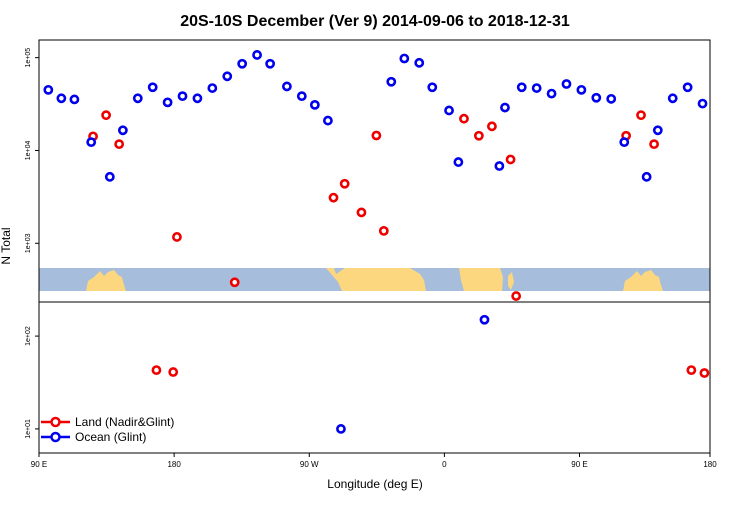 Image resolution: width=750 pixels, height=505 pixels. What do you see at coordinates (28, 429) in the screenshot?
I see `y-tick-label: 1e+01` at bounding box center [28, 429].